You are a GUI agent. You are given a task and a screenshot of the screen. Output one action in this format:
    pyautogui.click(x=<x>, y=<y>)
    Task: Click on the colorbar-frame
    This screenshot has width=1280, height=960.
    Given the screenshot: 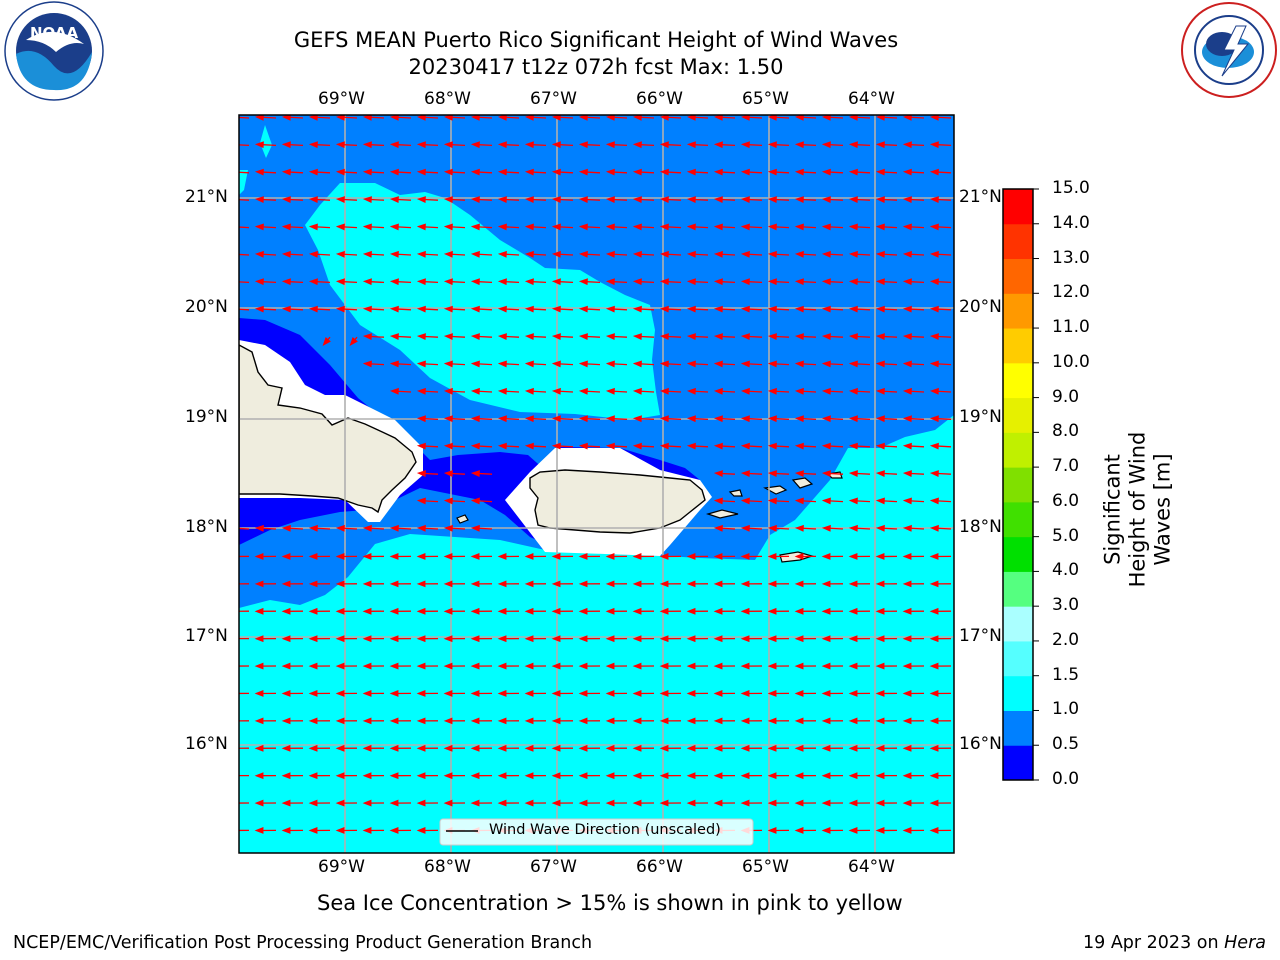 What is the action you would take?
    pyautogui.click(x=1018, y=484)
    